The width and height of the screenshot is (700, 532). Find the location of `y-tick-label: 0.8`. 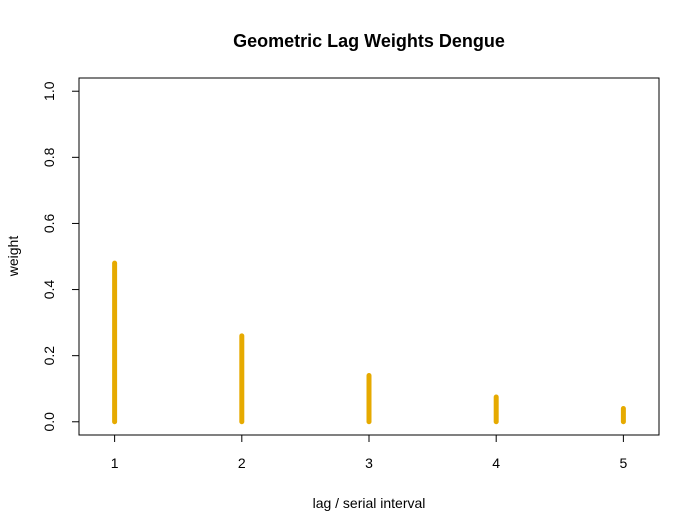

y-tick-label: 0.8 is located at coordinates (49, 157).